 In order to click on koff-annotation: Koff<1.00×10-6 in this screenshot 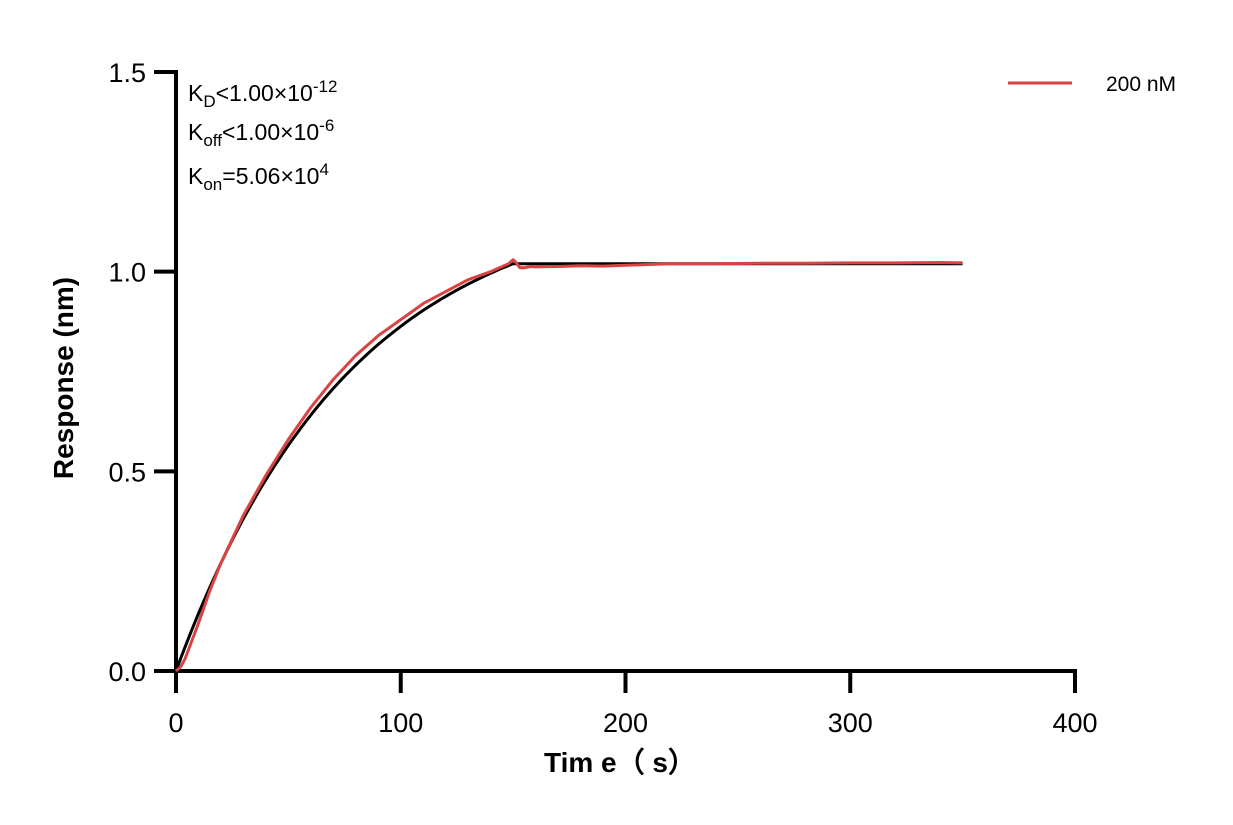, I will do `click(261, 133)`.